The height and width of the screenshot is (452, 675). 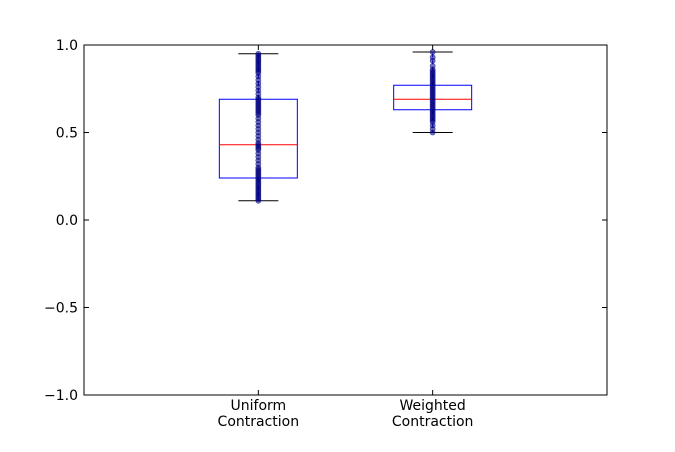 What do you see at coordinates (61, 396) in the screenshot?
I see `y-tick-label: −1.0` at bounding box center [61, 396].